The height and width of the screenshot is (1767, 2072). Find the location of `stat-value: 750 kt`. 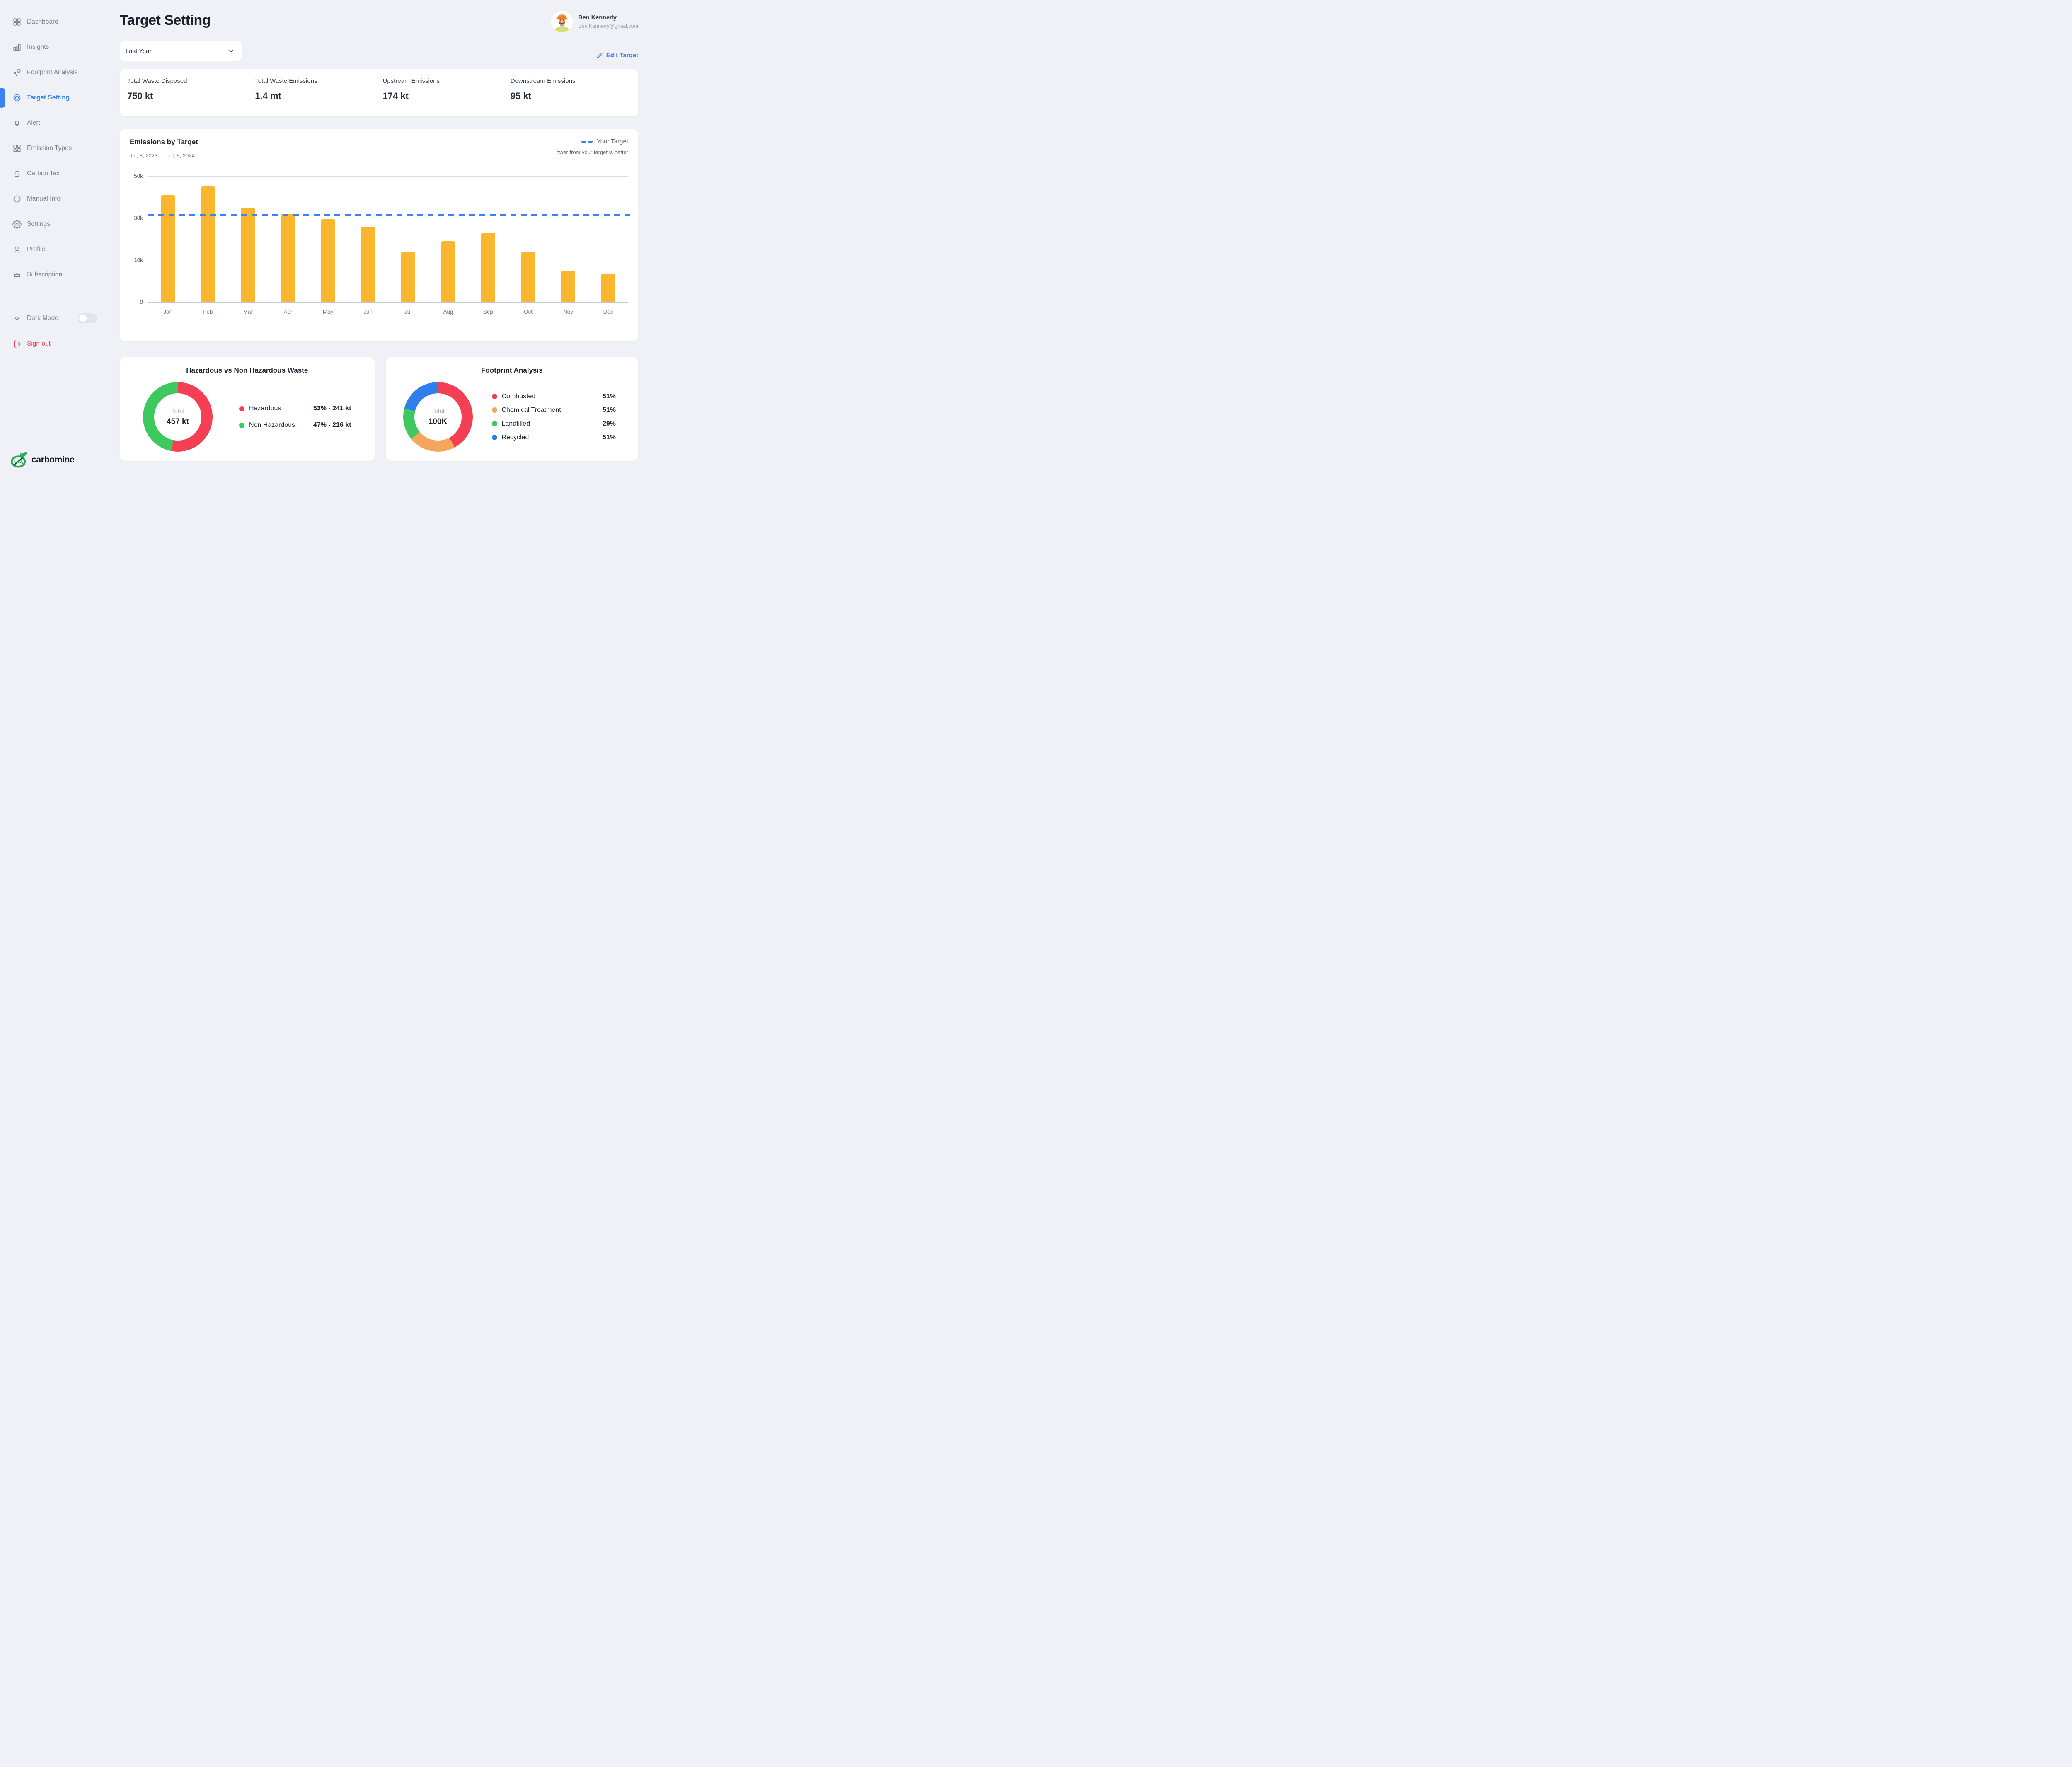

stat-value: 750 kt is located at coordinates (140, 96).